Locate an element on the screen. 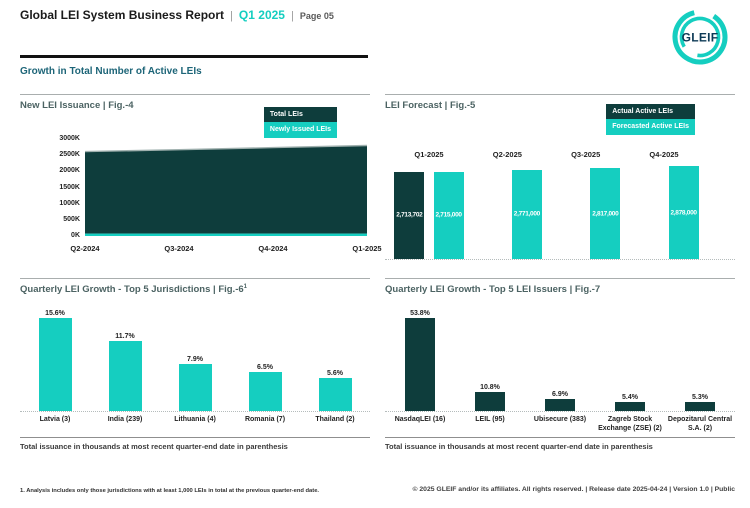 The height and width of the screenshot is (508, 750). x-tick-label: Q4-2024 is located at coordinates (273, 248).